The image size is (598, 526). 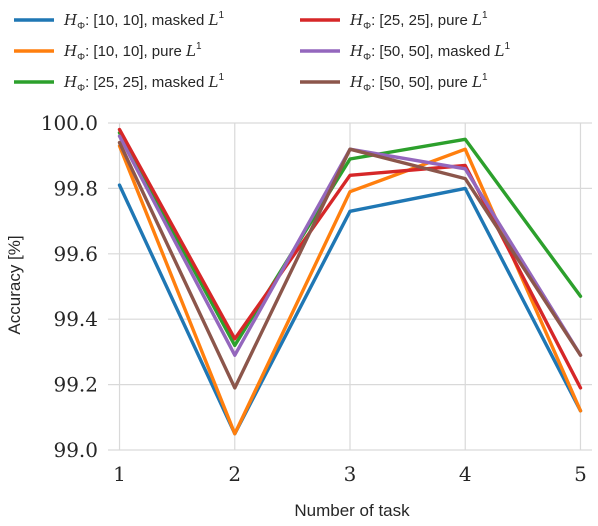 What do you see at coordinates (143, 83) in the screenshot?
I see `legend-label: HΦ: [25, 25], masked L1` at bounding box center [143, 83].